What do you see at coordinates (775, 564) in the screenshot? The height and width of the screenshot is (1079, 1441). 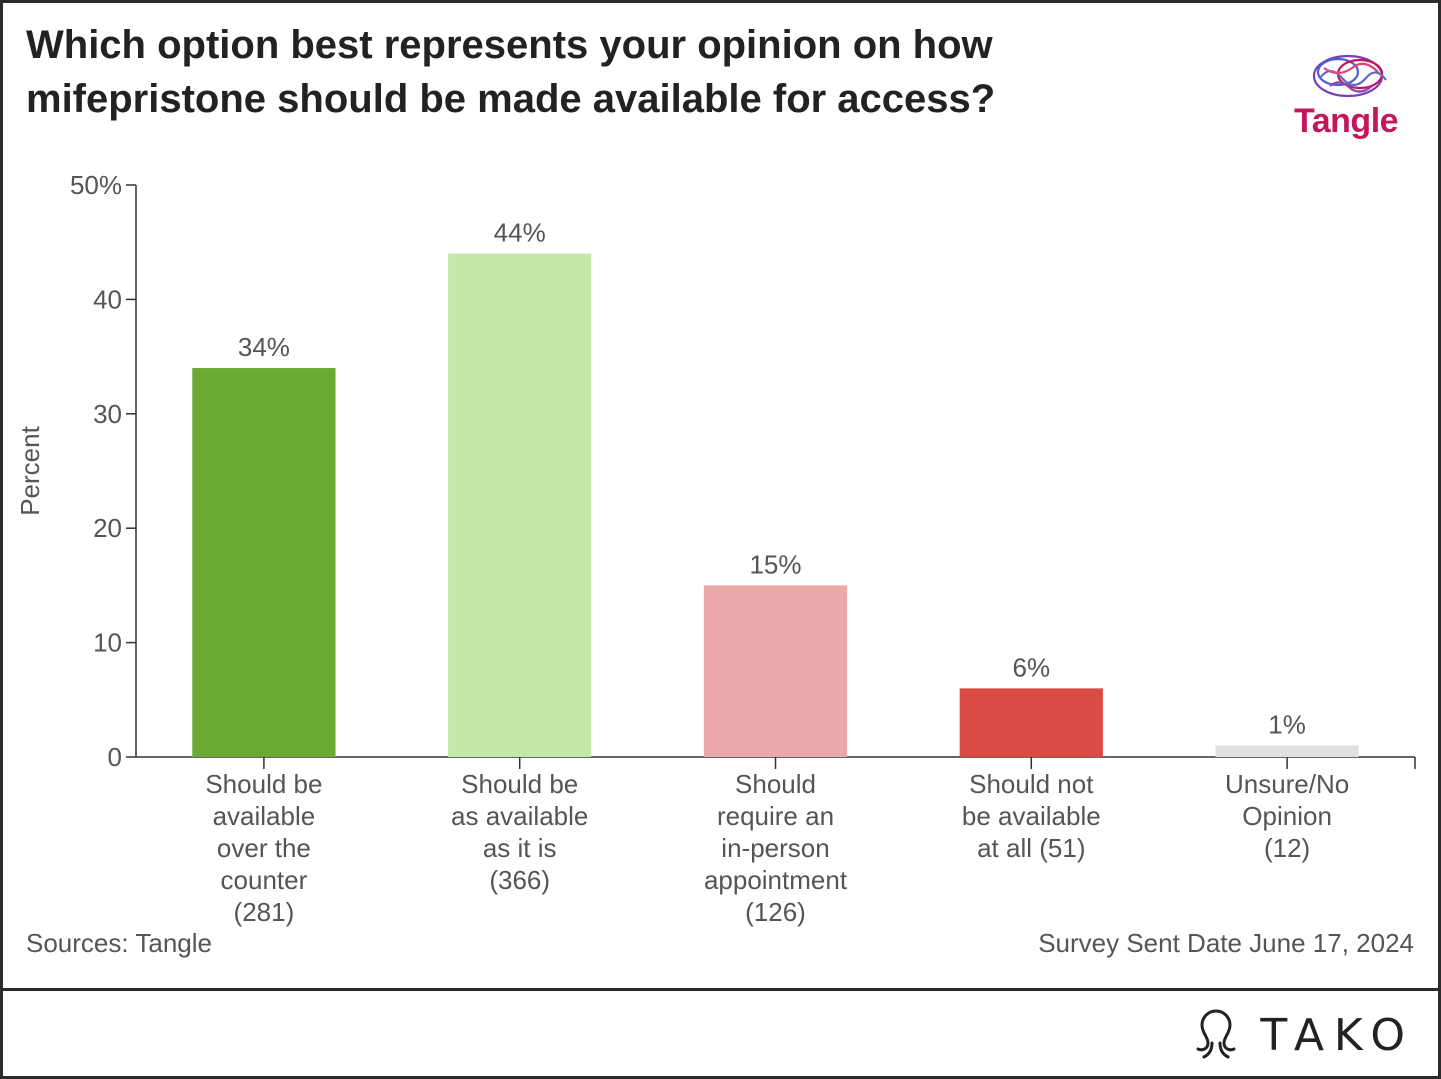 I see `bar-value-label: 15%` at bounding box center [775, 564].